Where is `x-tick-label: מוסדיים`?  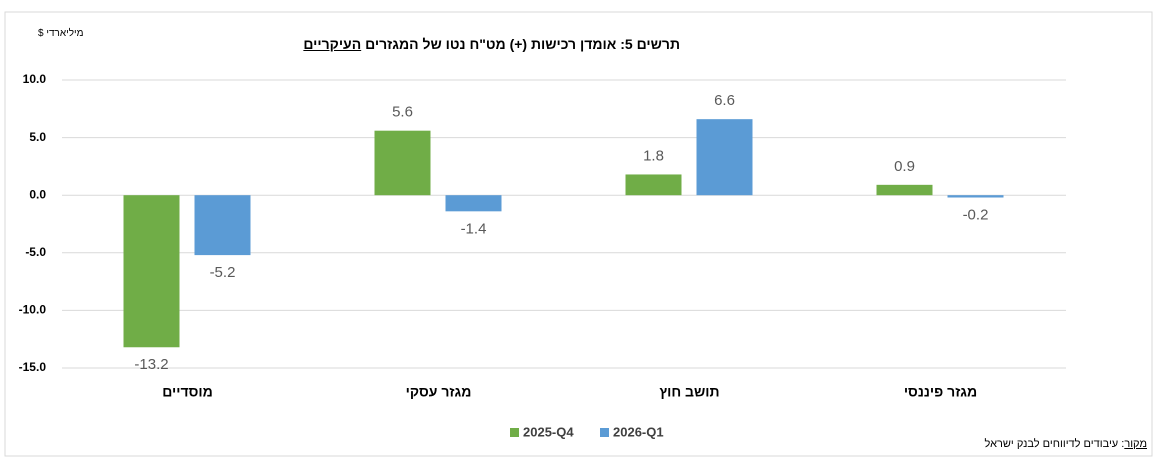 x-tick-label: מוסדיים is located at coordinates (187, 392).